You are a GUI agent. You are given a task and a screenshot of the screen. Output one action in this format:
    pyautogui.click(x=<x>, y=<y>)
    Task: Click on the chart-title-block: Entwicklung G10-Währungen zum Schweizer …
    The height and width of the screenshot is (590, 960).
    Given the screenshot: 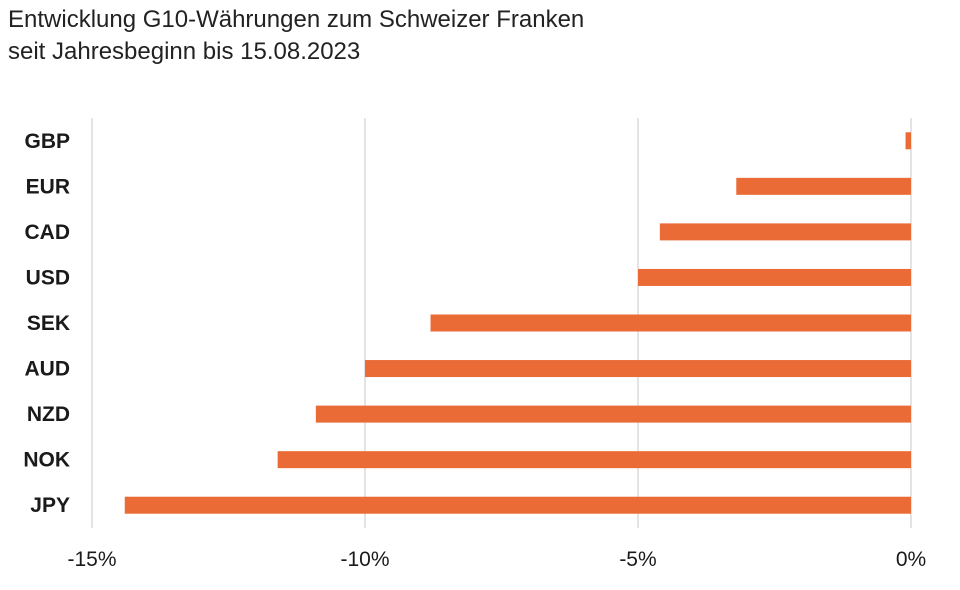 What is the action you would take?
    pyautogui.click(x=296, y=36)
    